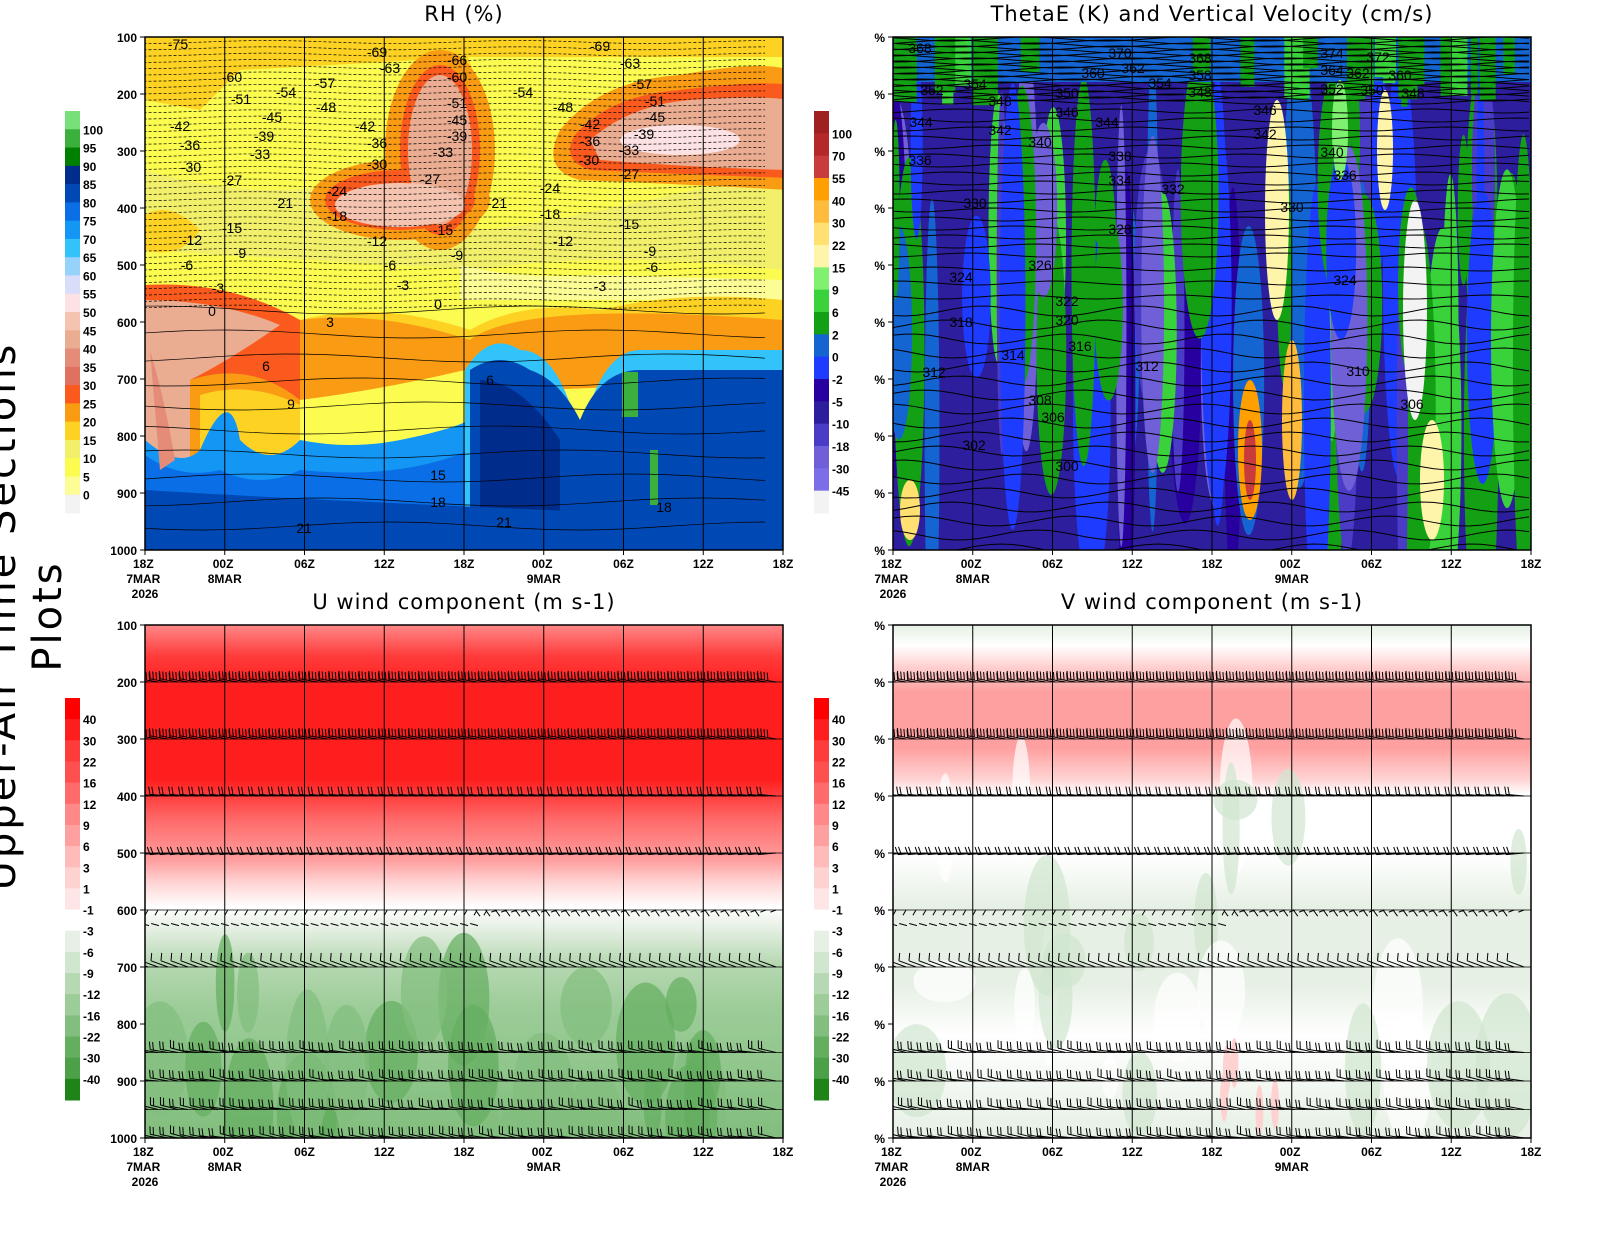 Image resolution: width=1600 pixels, height=1236 pixels. I want to click on rh-contour-label: -54, so click(523, 92).